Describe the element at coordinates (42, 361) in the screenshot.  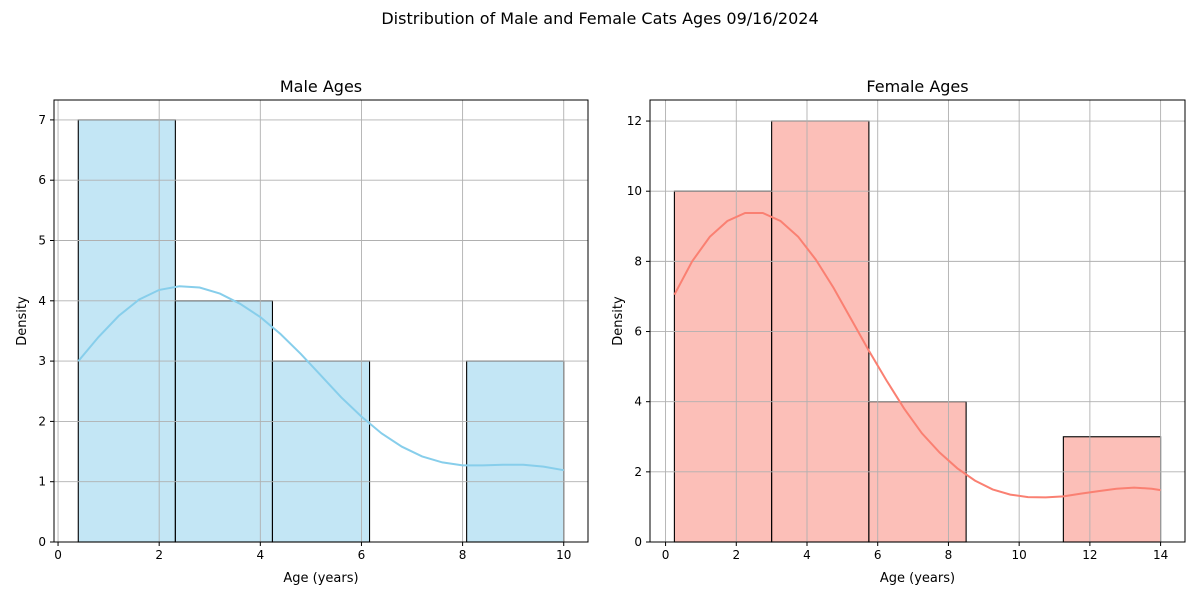
I see `y-tick-label: 3` at that location.